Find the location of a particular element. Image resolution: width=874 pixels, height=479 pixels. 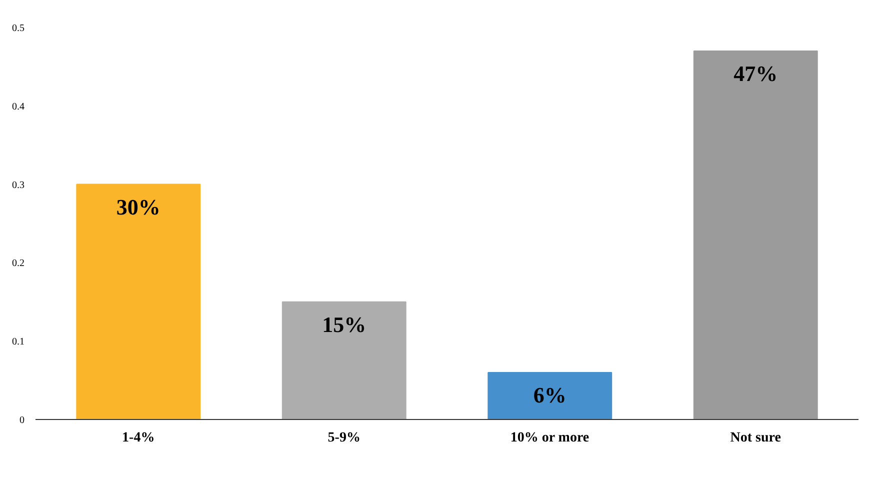

y-tick-label: 0.3 is located at coordinates (18, 185).